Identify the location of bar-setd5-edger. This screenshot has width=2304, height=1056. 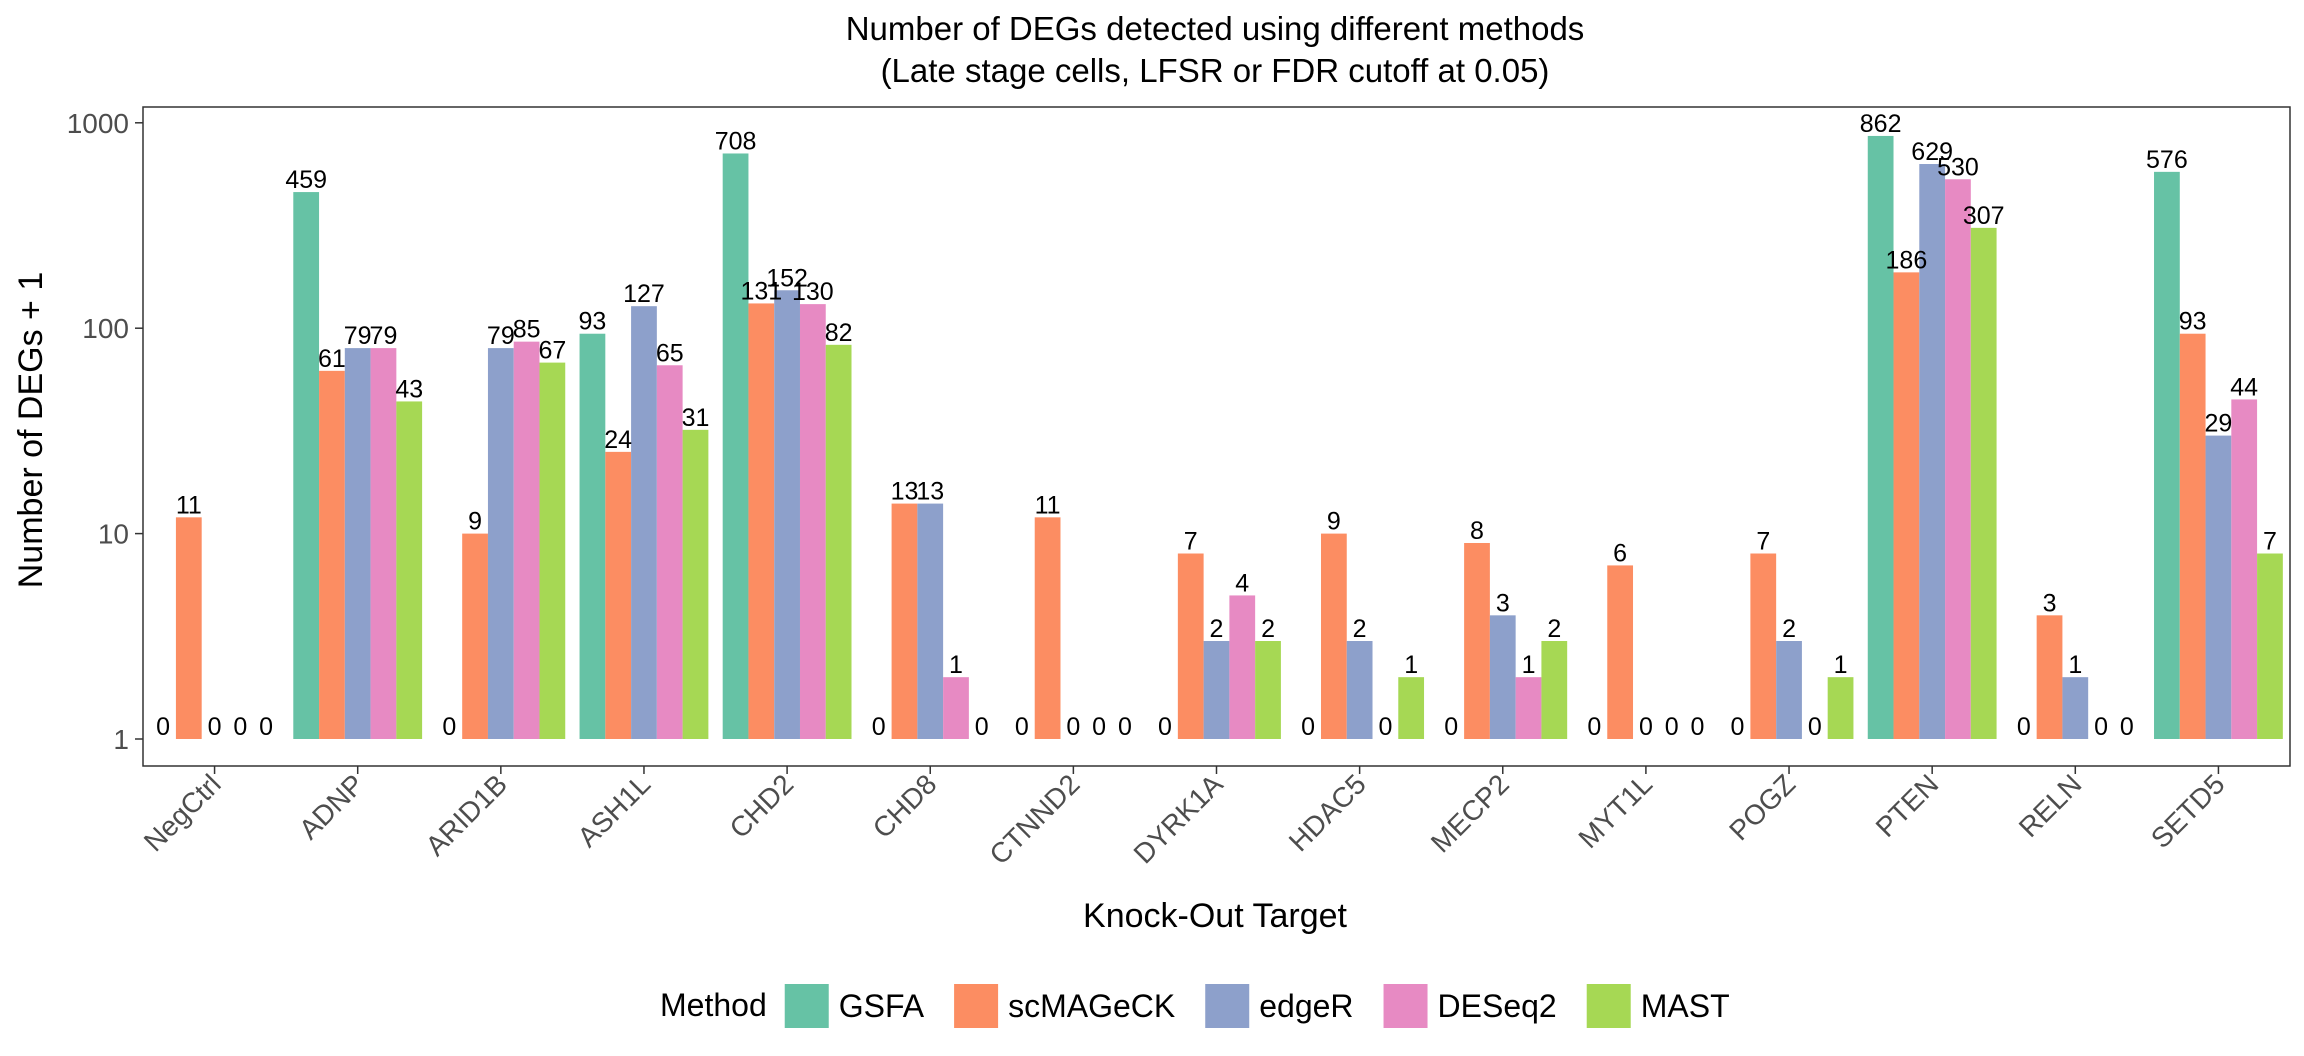
(2218, 587).